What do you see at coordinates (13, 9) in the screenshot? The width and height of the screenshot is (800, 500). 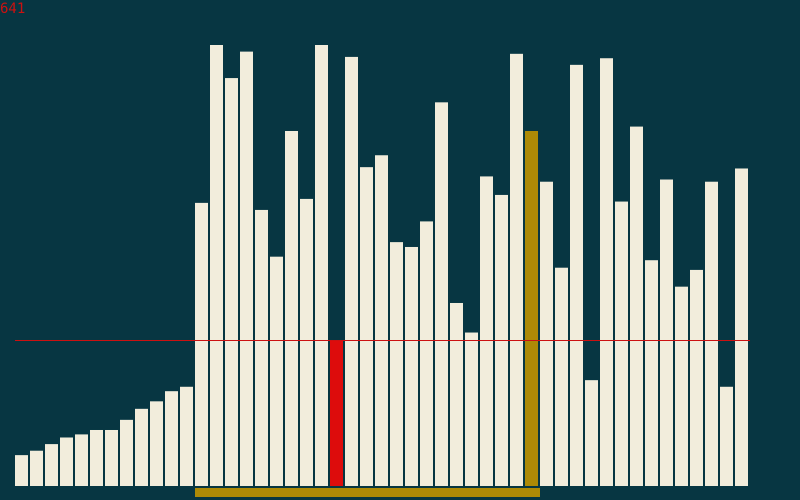 I see `operation-counter: 641` at bounding box center [13, 9].